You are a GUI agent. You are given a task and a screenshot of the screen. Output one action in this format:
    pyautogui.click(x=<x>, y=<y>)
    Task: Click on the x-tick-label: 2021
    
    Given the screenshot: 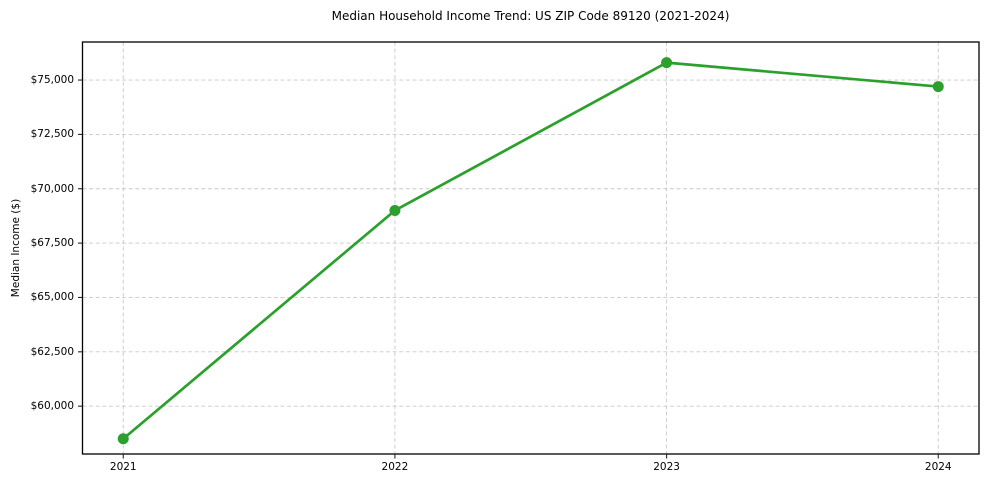 What is the action you would take?
    pyautogui.click(x=123, y=467)
    